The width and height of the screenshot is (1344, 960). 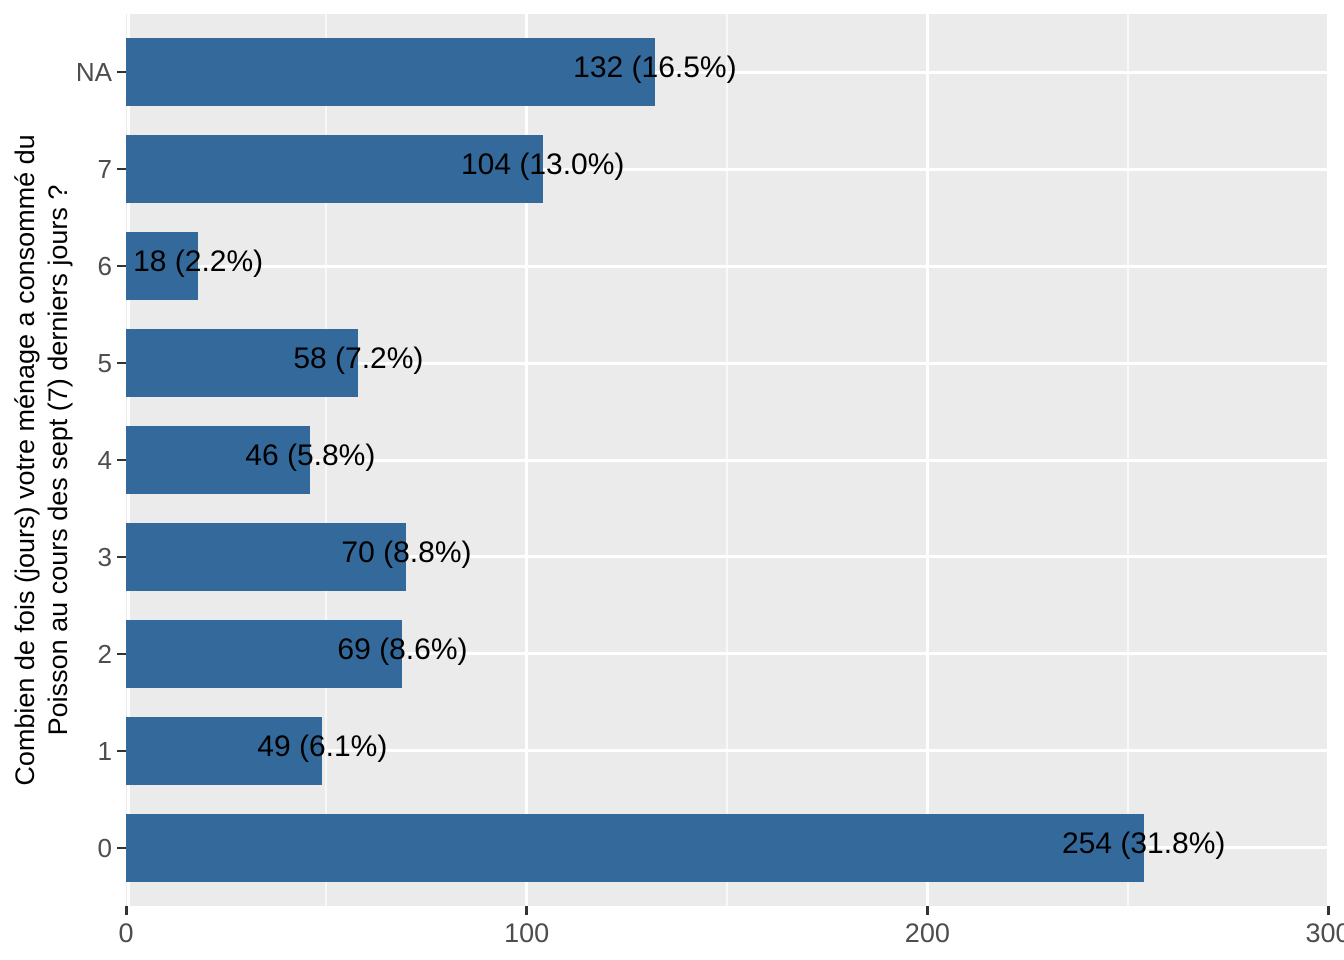 I want to click on bar-value-label: 18 (2.2%), so click(x=198, y=262).